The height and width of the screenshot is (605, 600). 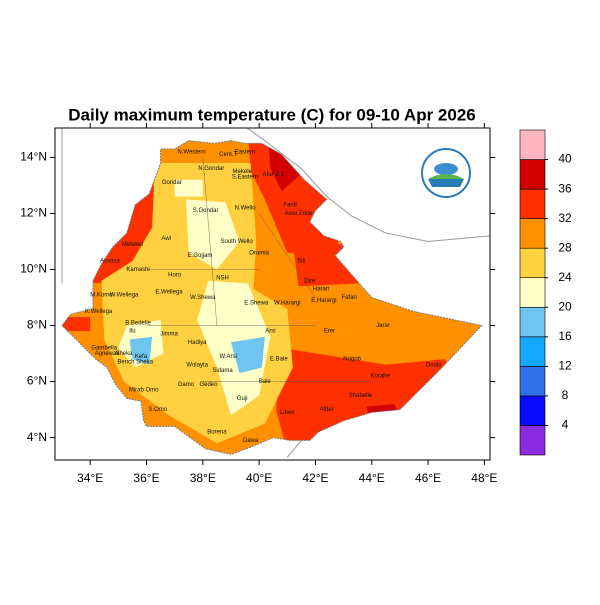 What do you see at coordinates (137, 270) in the screenshot?
I see `region-label: Kamashi` at bounding box center [137, 270].